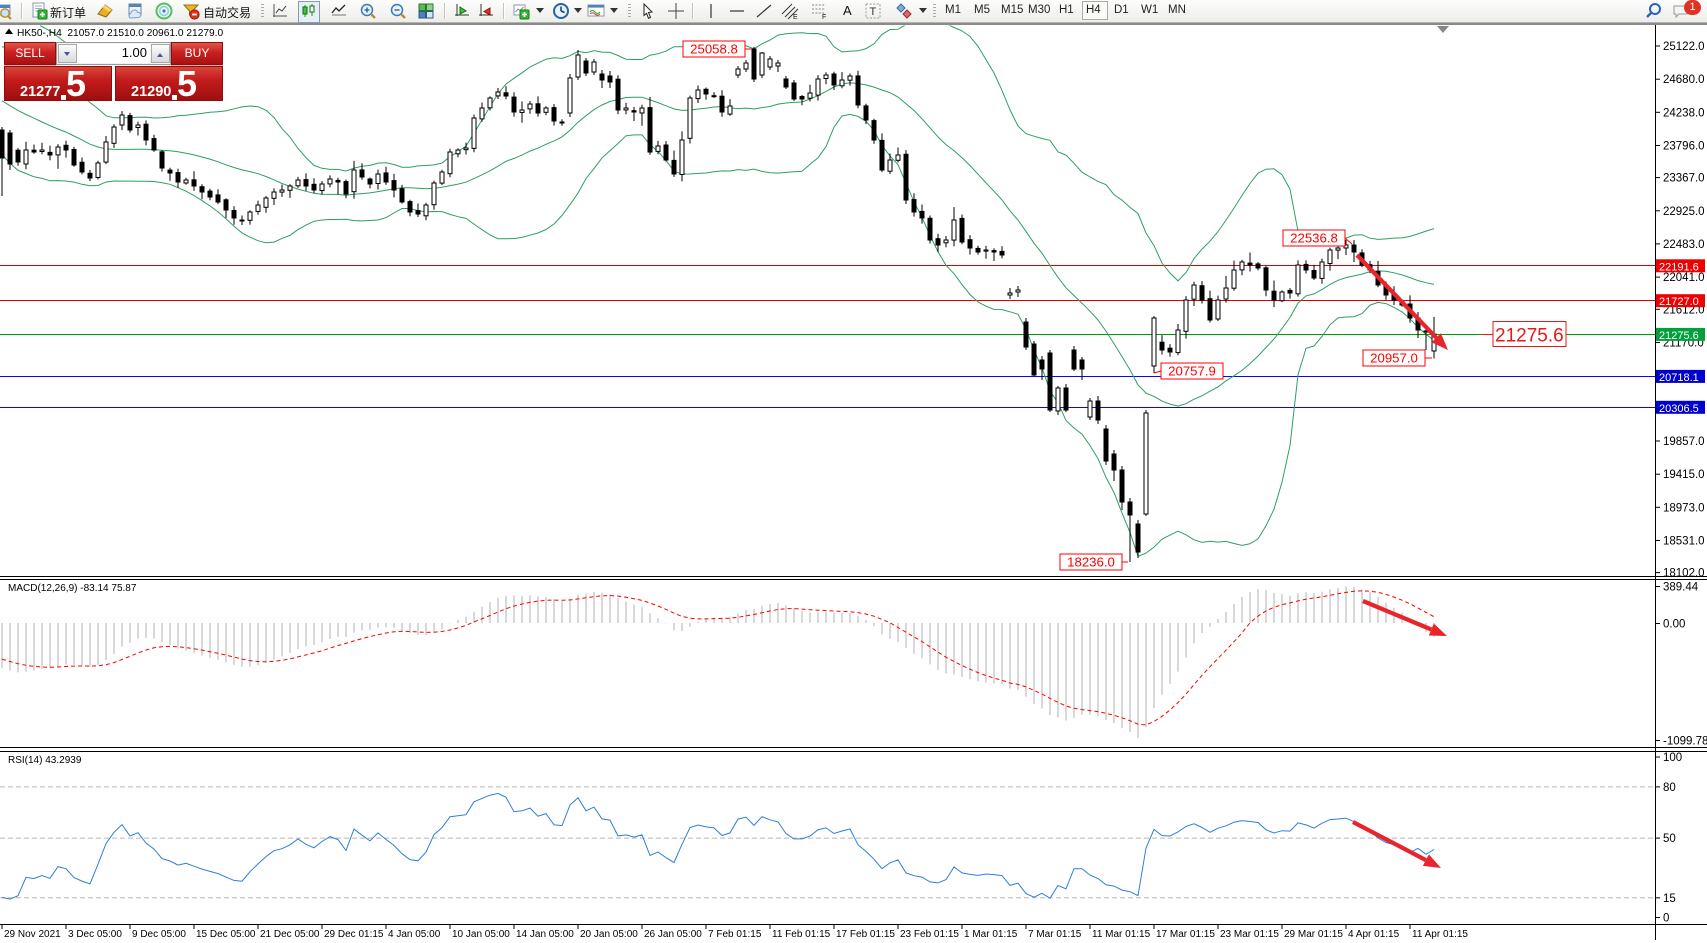  Describe the element at coordinates (1669, 788) in the screenshot. I see `svg-text: 80` at that location.